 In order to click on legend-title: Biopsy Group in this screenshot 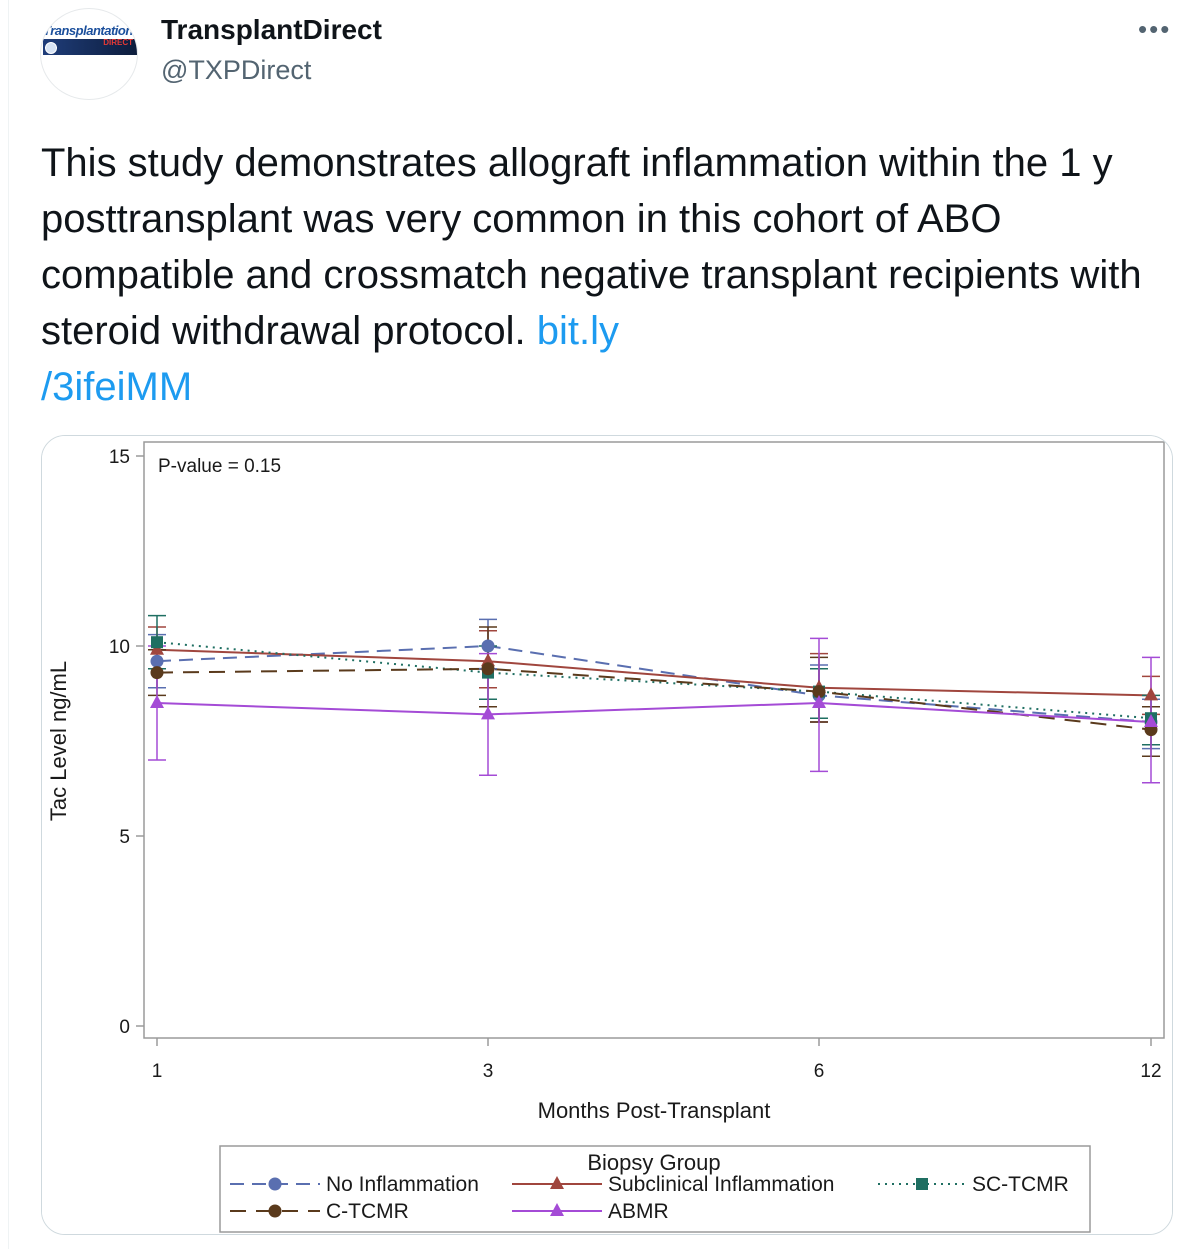, I will do `click(653, 1162)`.